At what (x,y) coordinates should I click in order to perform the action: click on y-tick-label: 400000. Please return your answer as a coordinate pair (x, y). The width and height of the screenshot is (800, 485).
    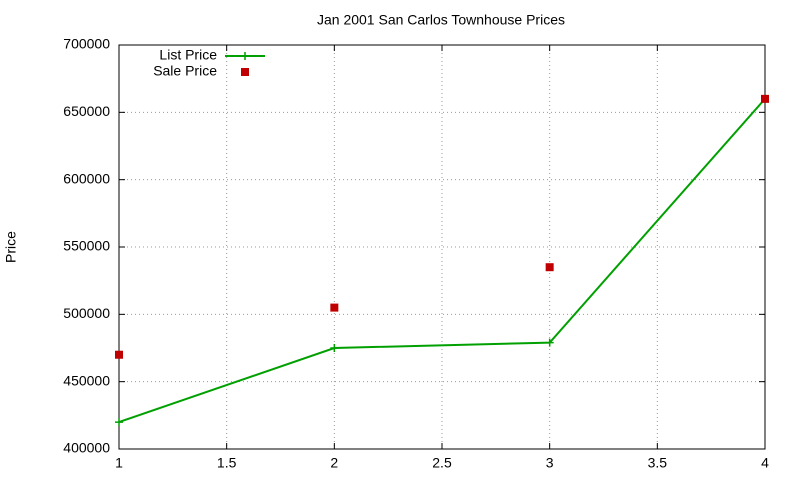
    Looking at the image, I should click on (86, 448).